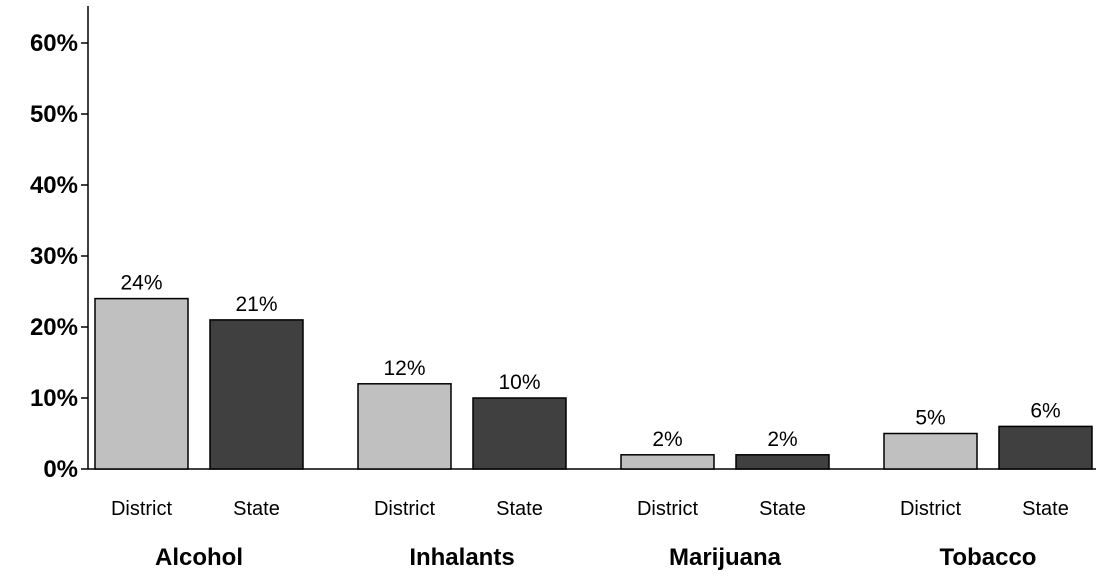  What do you see at coordinates (667, 462) in the screenshot?
I see `bar-marijuana-district` at bounding box center [667, 462].